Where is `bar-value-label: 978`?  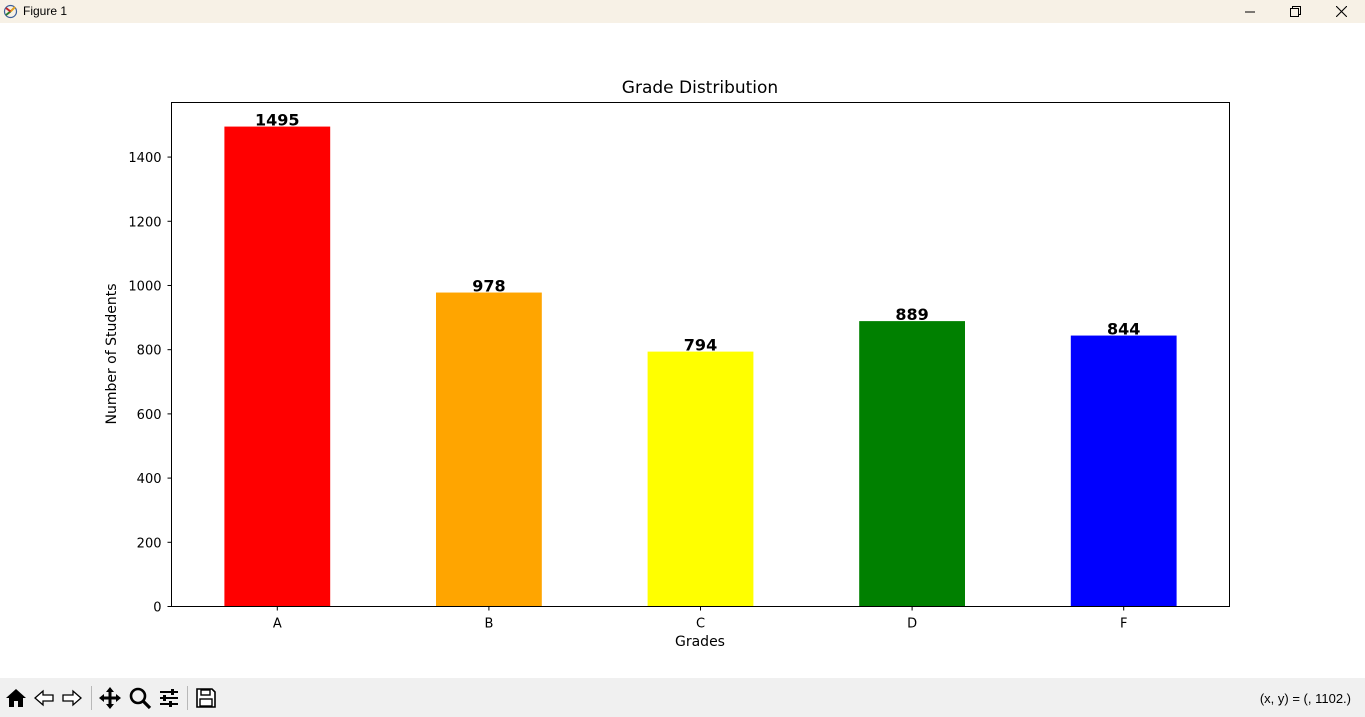
bar-value-label: 978 is located at coordinates (488, 286).